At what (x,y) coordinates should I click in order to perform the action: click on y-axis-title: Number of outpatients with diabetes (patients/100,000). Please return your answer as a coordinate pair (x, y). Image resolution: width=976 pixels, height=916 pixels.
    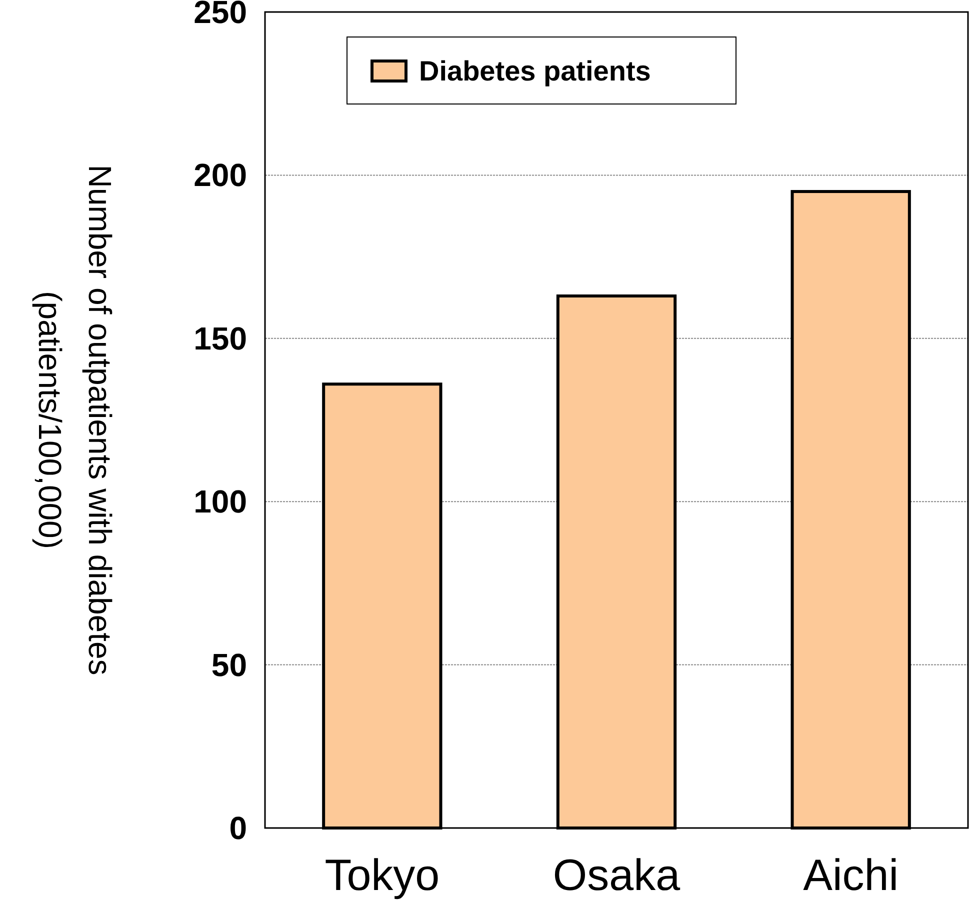
    Looking at the image, I should click on (75, 420).